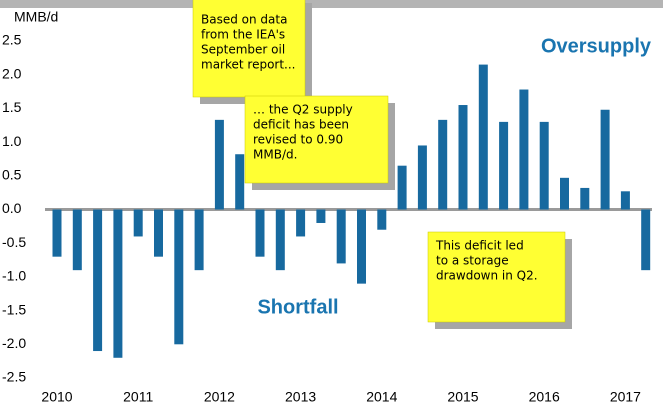 This screenshot has height=410, width=663. What do you see at coordinates (479, 246) in the screenshot?
I see `note-text: This deficit led` at bounding box center [479, 246].